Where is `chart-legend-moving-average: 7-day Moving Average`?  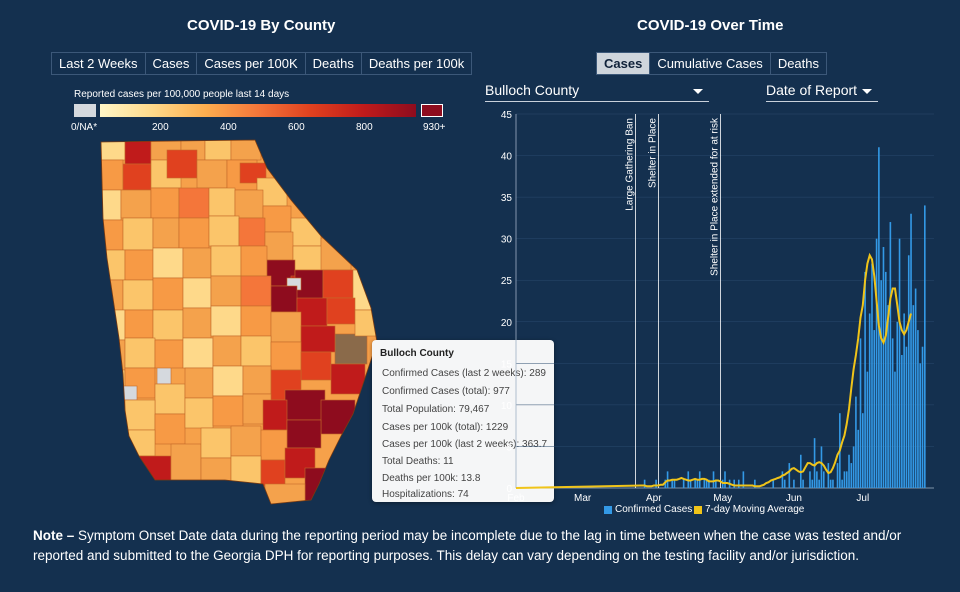
chart-legend-moving-average: 7-day Moving Average is located at coordinates (749, 509).